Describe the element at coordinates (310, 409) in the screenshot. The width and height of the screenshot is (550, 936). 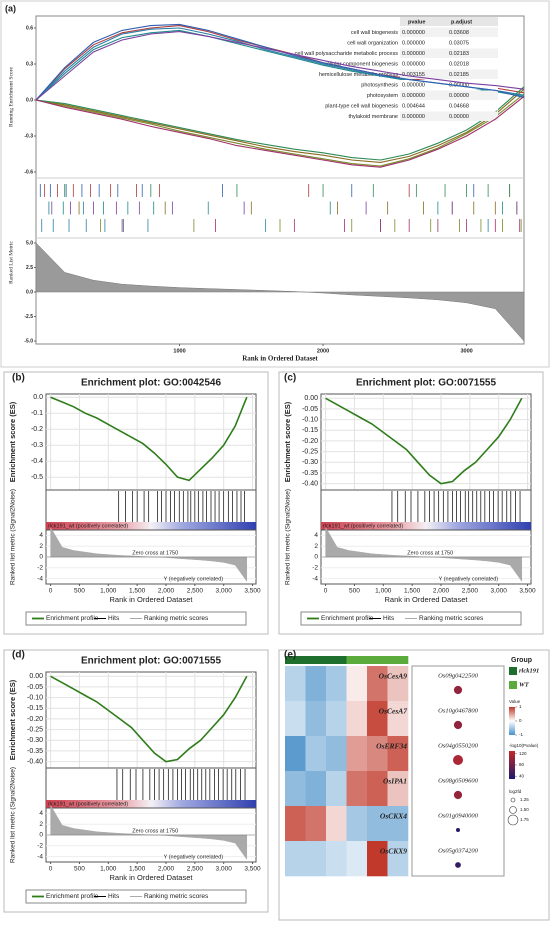
I see `y-tick-label: -0.05` at that location.